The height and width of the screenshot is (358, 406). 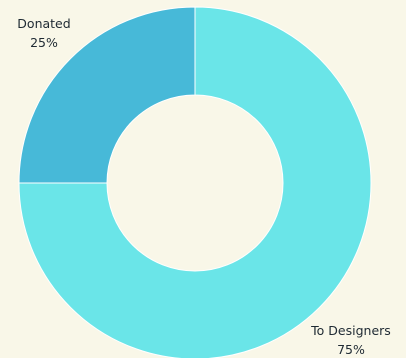 I want to click on slice-label-donated-value: 25%, so click(x=44, y=42).